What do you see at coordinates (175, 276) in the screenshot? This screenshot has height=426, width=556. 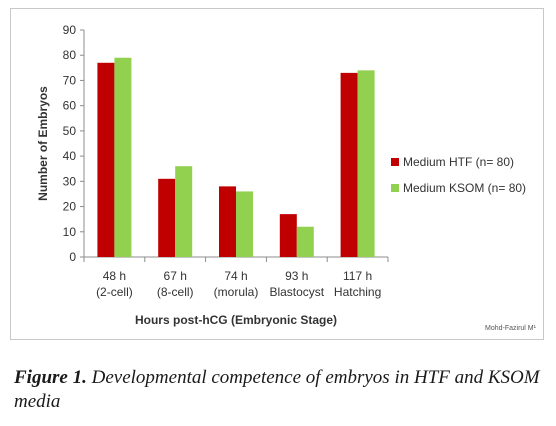 I see `x-tick-label: 67 h` at bounding box center [175, 276].